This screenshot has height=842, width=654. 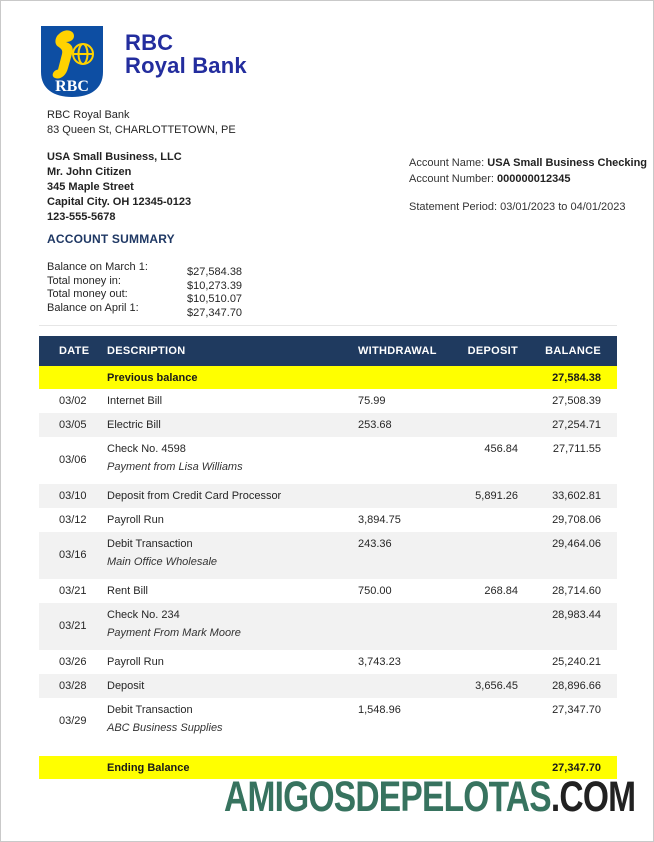 What do you see at coordinates (175, 467) in the screenshot?
I see `txn-note: Payment from Lisa Williams` at bounding box center [175, 467].